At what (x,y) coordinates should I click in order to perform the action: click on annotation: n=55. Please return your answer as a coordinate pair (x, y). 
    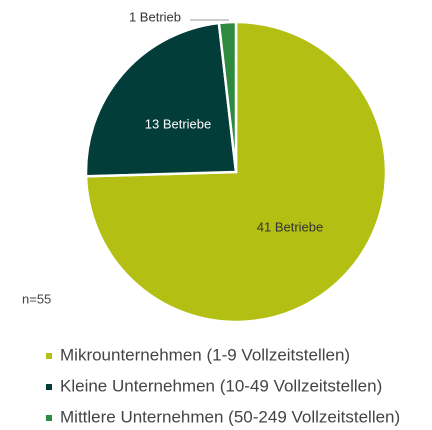
    Looking at the image, I should click on (36, 298).